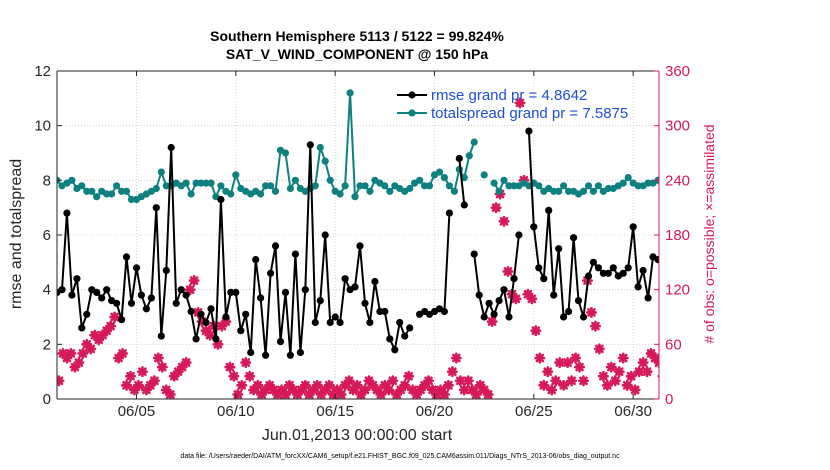 This screenshot has height=470, width=830. Describe the element at coordinates (529, 113) in the screenshot. I see `legend-label: totalspread grand pr = 7.5875` at that location.